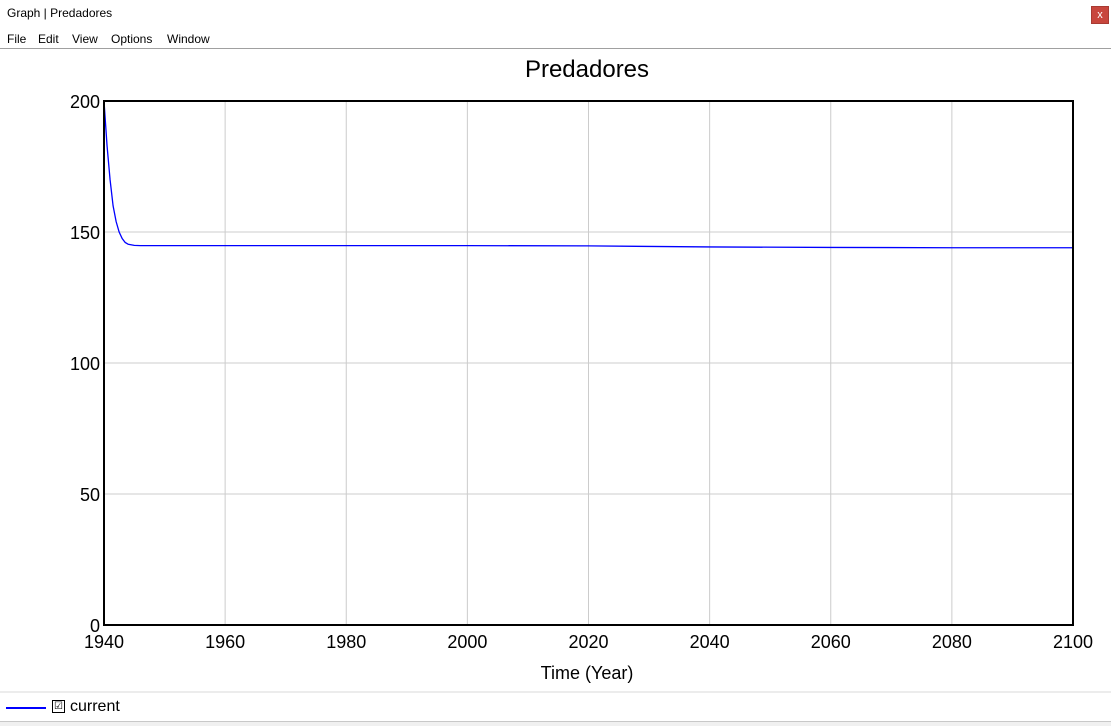  I want to click on x-tick-label: 2020, so click(588, 642).